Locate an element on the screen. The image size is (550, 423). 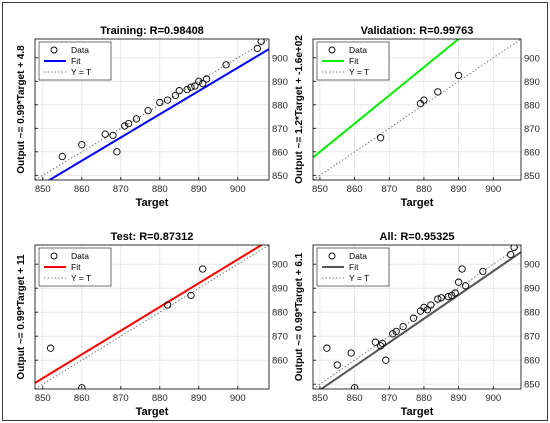
y-axis-label: Output ~= 1.2*Target + -1.6e+02 is located at coordinates (299, 109).